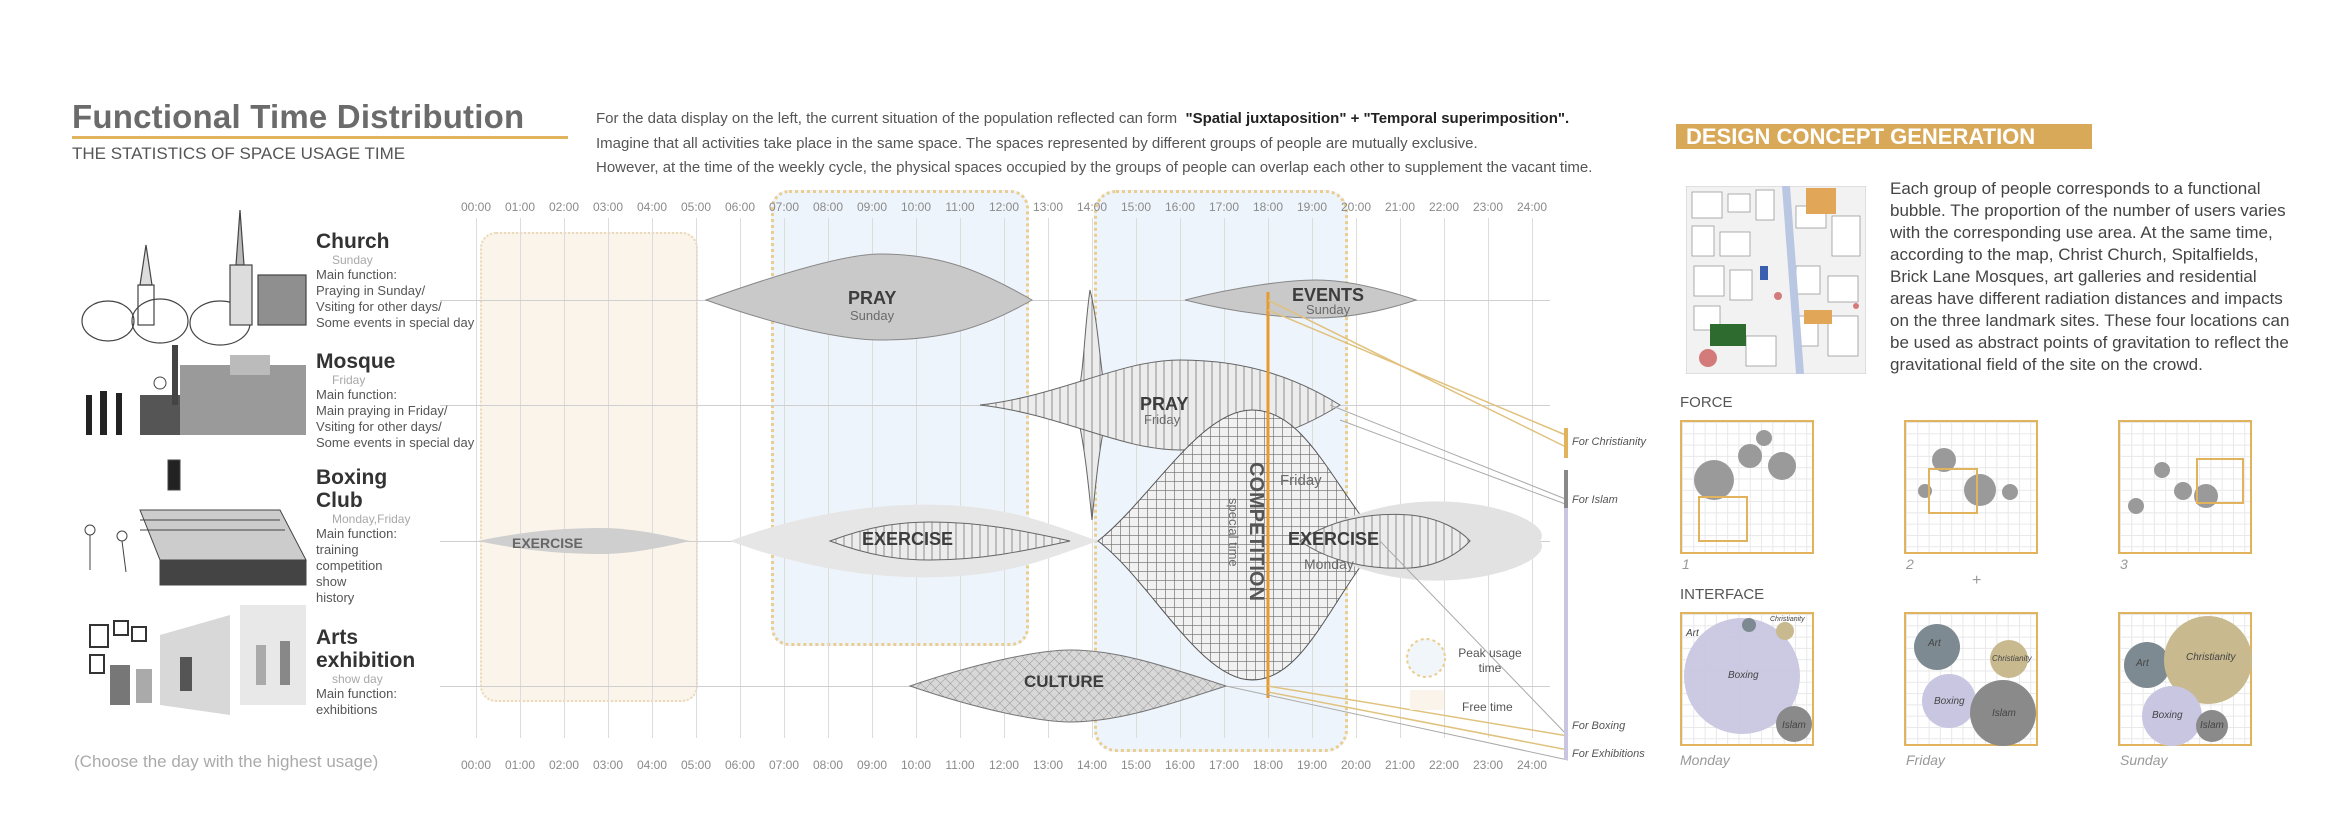 Image resolution: width=2344 pixels, height=827 pixels. What do you see at coordinates (2211, 657) in the screenshot?
I see `sunday-christianity-label: Christianity` at bounding box center [2211, 657].